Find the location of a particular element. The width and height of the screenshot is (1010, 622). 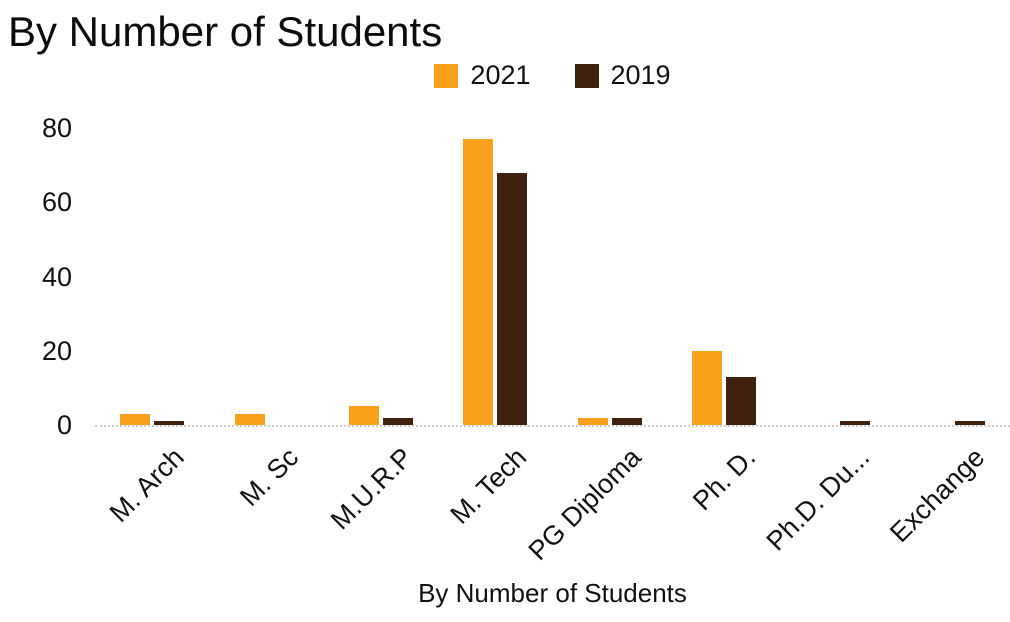

bar-2019-pg-diploma is located at coordinates (626, 421).